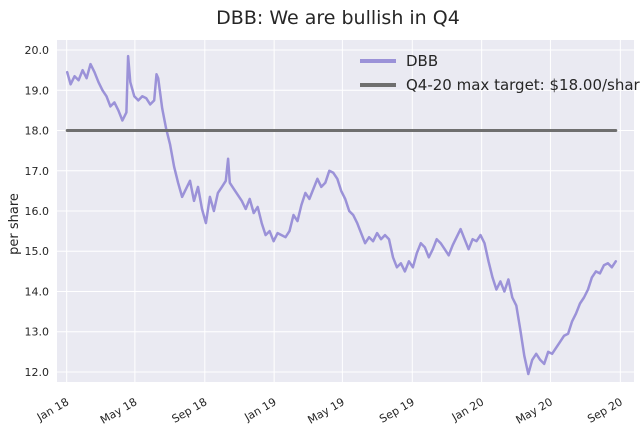 The width and height of the screenshot is (640, 425). What do you see at coordinates (37, 131) in the screenshot?
I see `y-tick-label: 18.0` at bounding box center [37, 131].